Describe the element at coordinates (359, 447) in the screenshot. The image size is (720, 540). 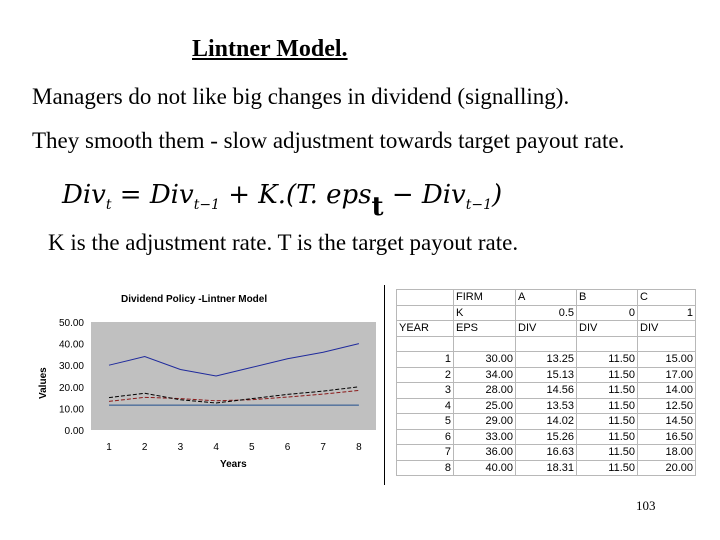
I see `x-tick-label: 8` at that location.